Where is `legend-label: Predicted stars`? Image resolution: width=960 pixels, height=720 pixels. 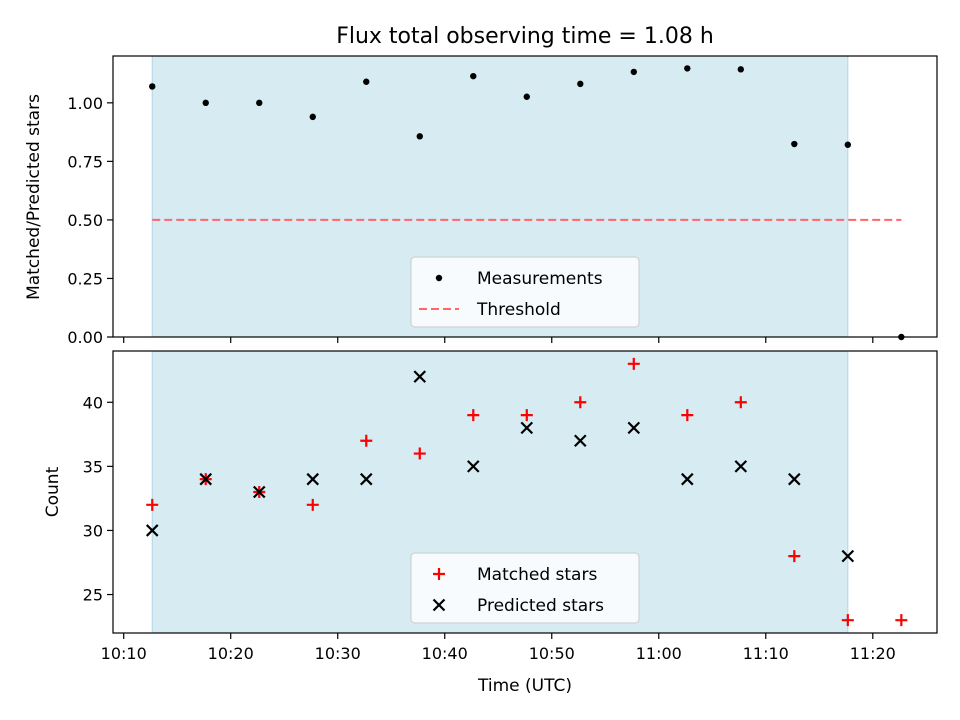
legend-label: Predicted stars is located at coordinates (540, 606).